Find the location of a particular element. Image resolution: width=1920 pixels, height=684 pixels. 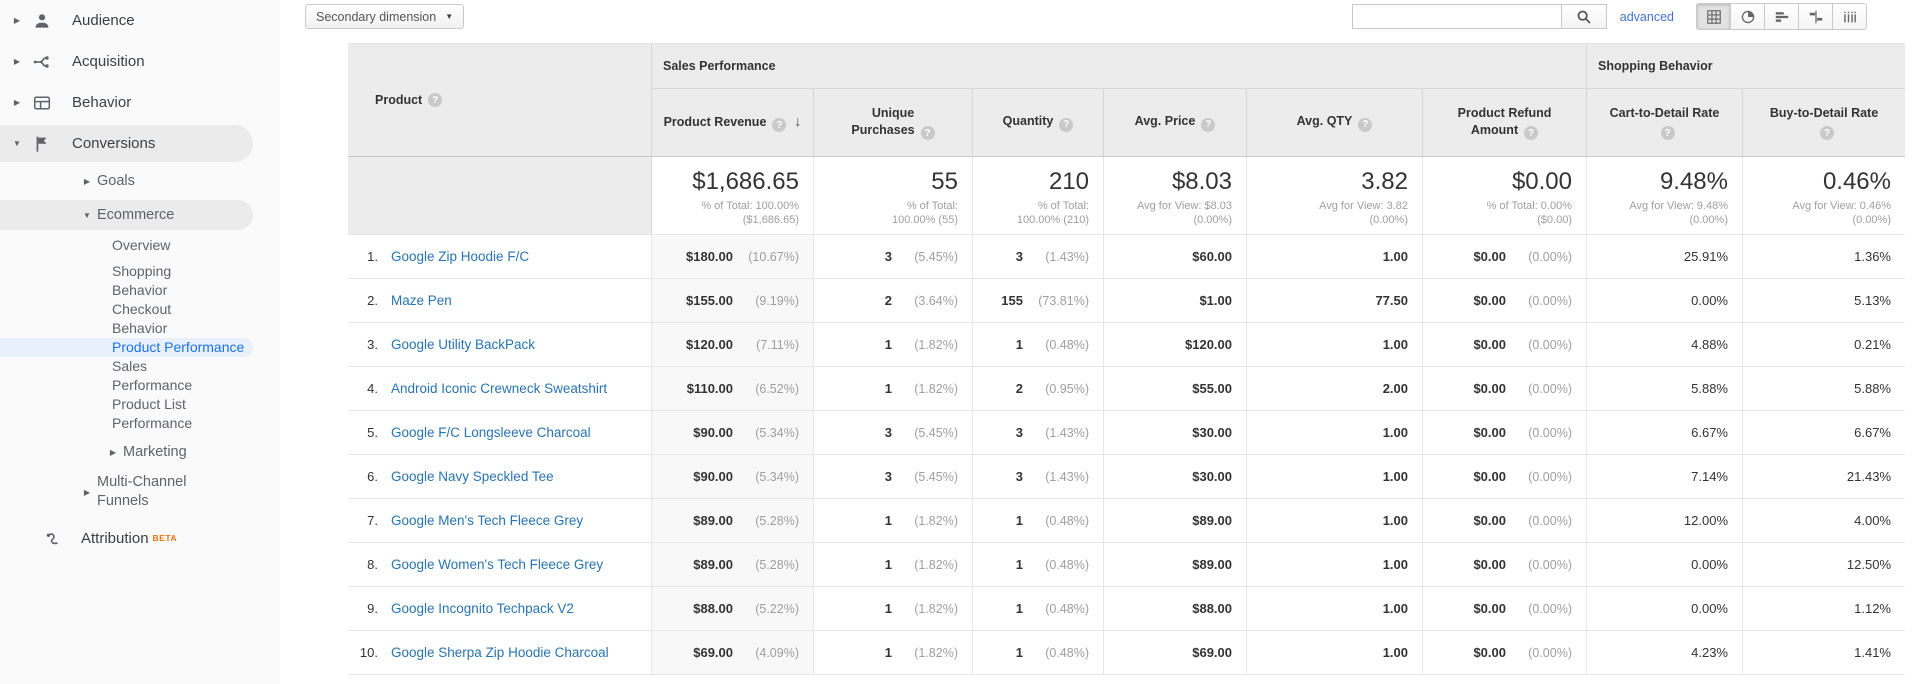

comparison-bars-icon is located at coordinates (1816, 17).